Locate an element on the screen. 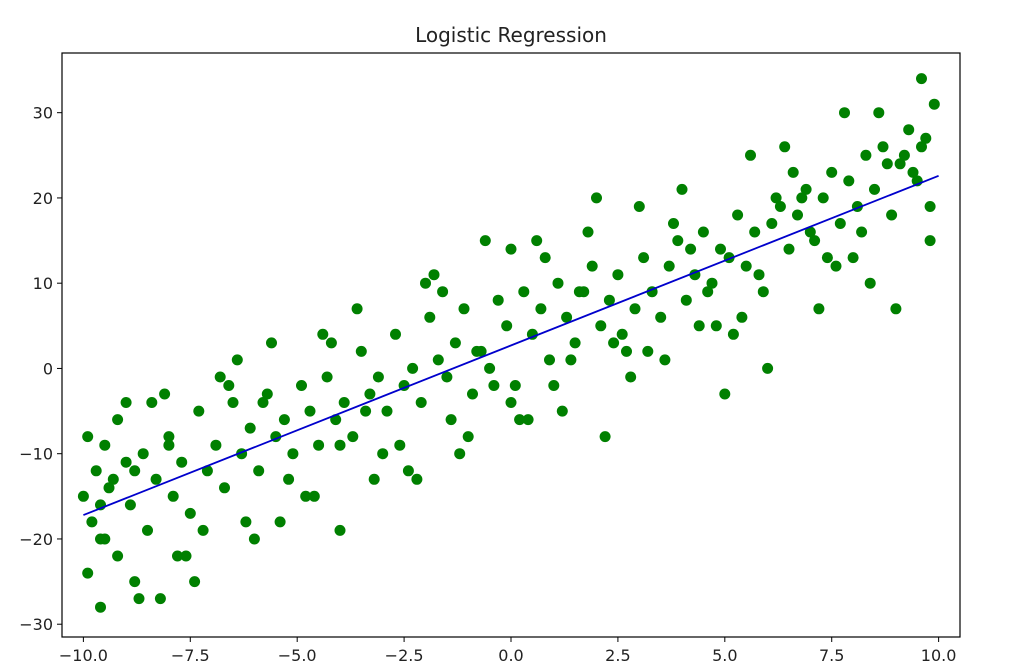 The width and height of the screenshot is (1032, 668). x-tick-label: 10.0 is located at coordinates (939, 655).